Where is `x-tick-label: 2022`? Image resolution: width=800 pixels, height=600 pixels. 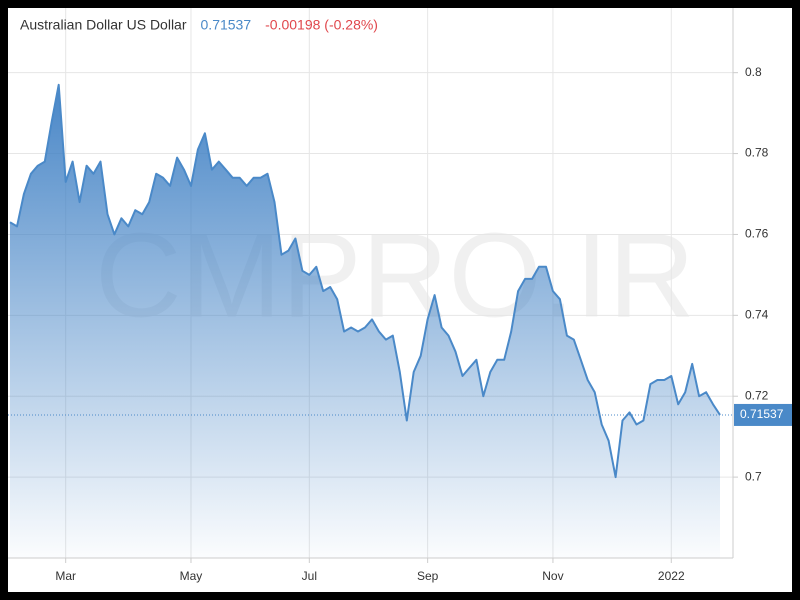 x-tick-label: 2022 is located at coordinates (671, 576).